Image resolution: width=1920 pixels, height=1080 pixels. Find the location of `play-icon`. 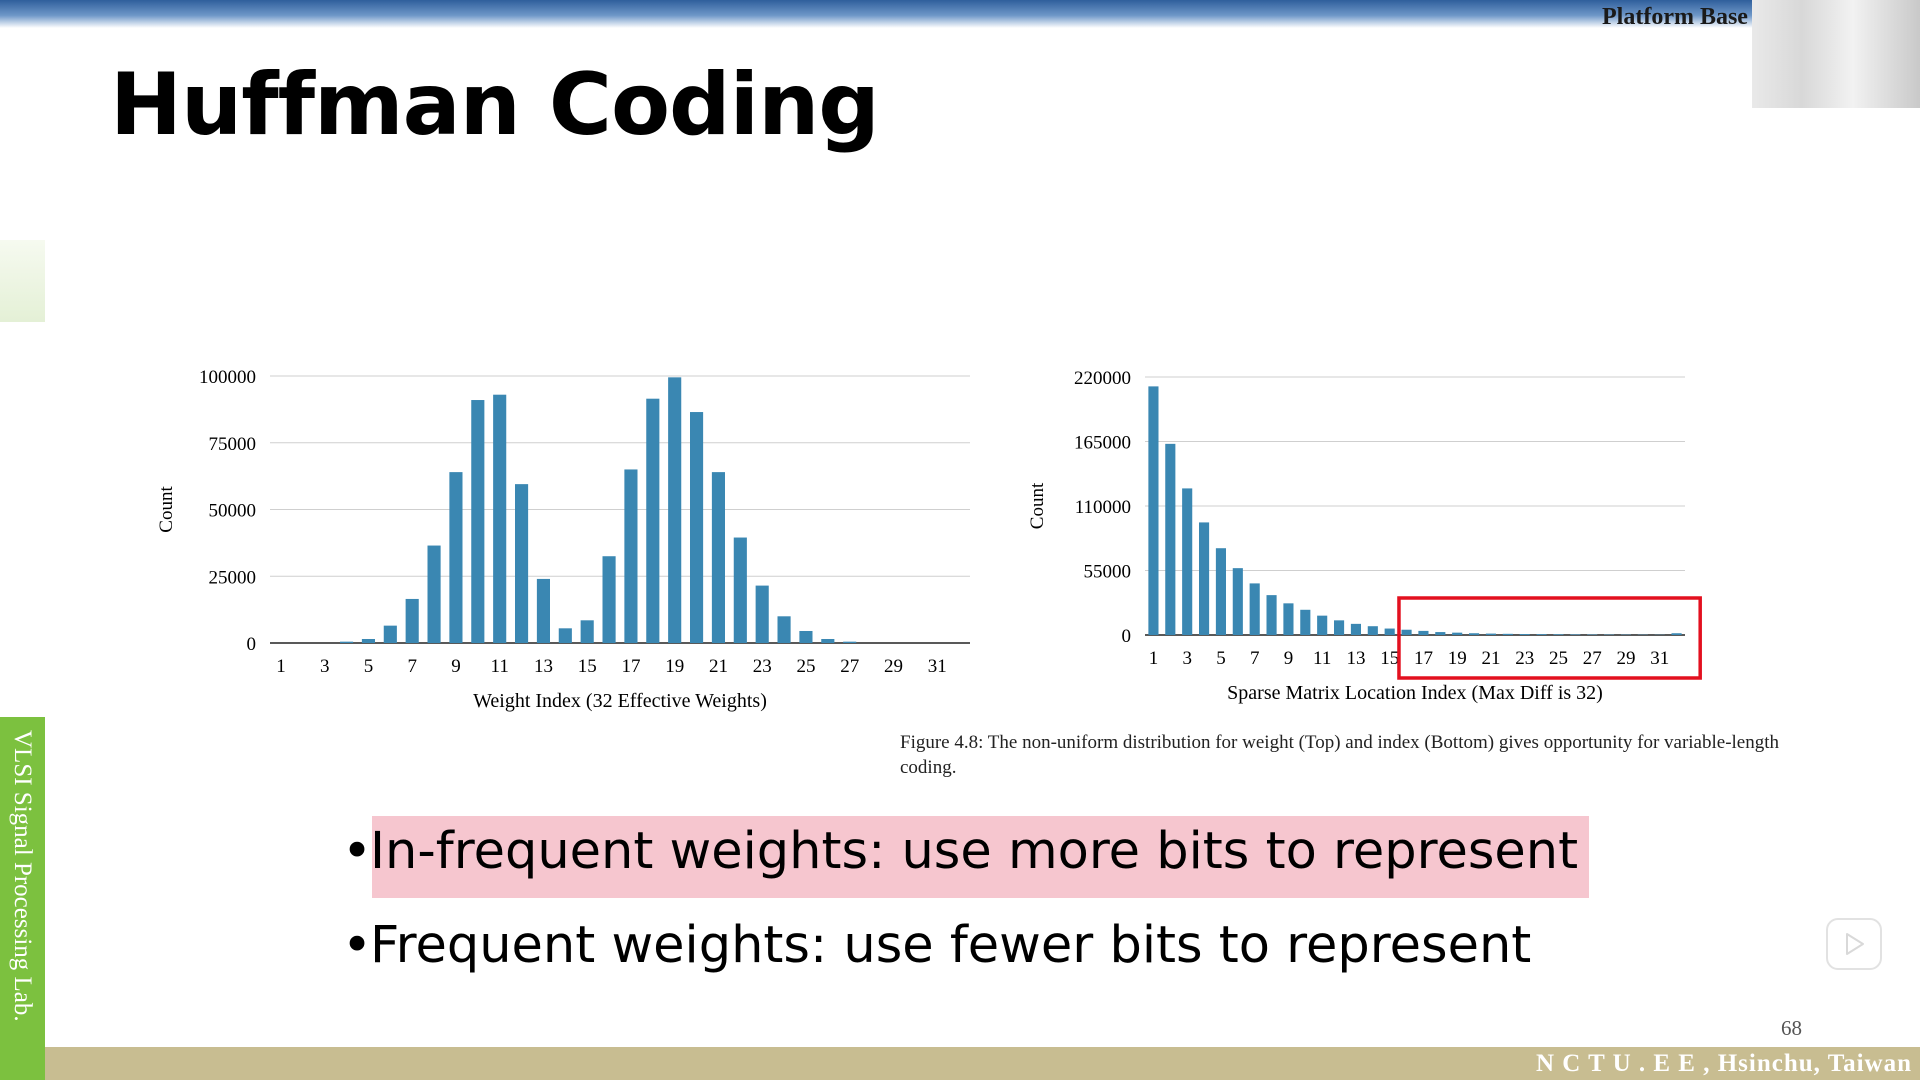

play-icon is located at coordinates (1855, 944).